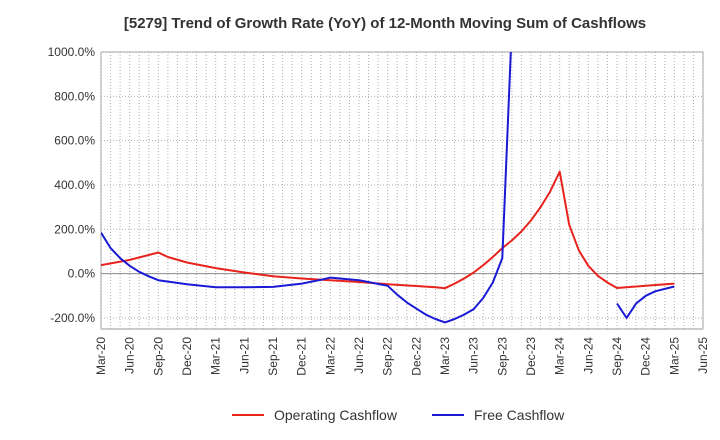  I want to click on y-tick-label: 200.0%, so click(74, 229).